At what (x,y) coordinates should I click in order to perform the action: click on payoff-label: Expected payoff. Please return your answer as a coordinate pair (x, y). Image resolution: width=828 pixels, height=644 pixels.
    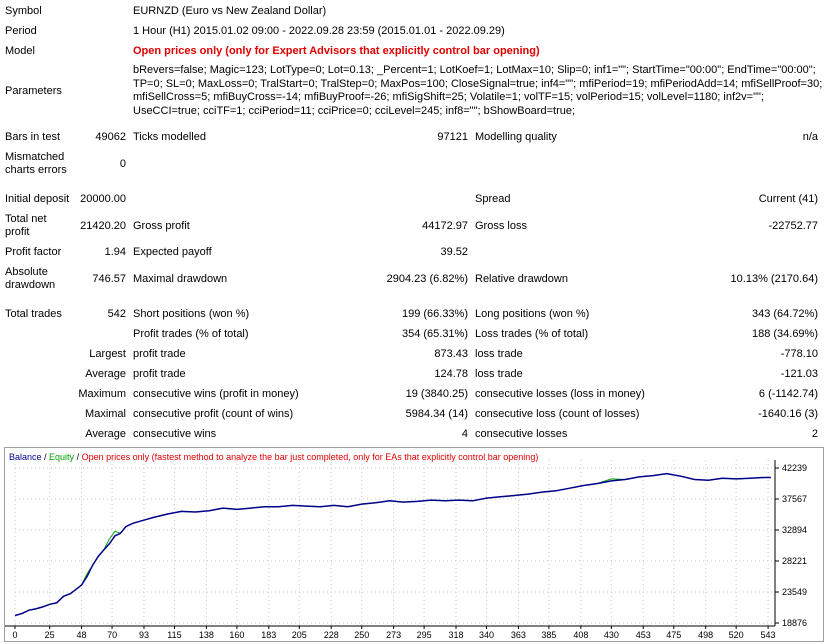
    Looking at the image, I should click on (172, 252).